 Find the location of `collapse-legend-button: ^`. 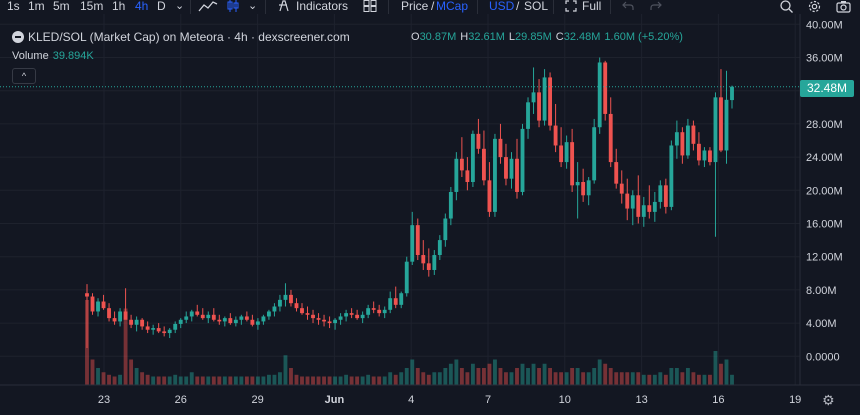

collapse-legend-button: ^ is located at coordinates (24, 76).